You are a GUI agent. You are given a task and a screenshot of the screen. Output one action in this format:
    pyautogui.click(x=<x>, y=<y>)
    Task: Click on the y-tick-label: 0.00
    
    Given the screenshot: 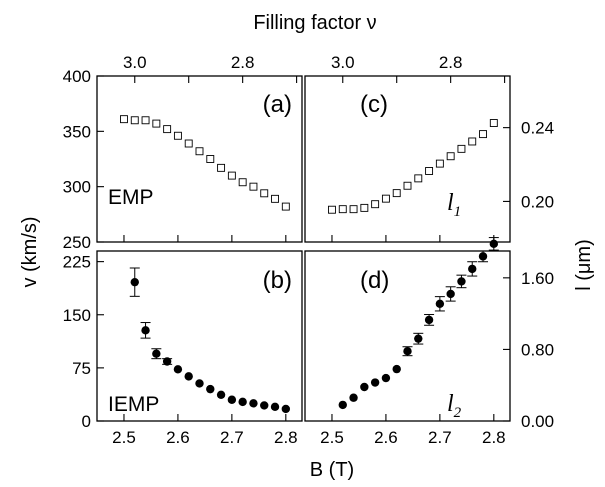 What is the action you would take?
    pyautogui.click(x=537, y=421)
    